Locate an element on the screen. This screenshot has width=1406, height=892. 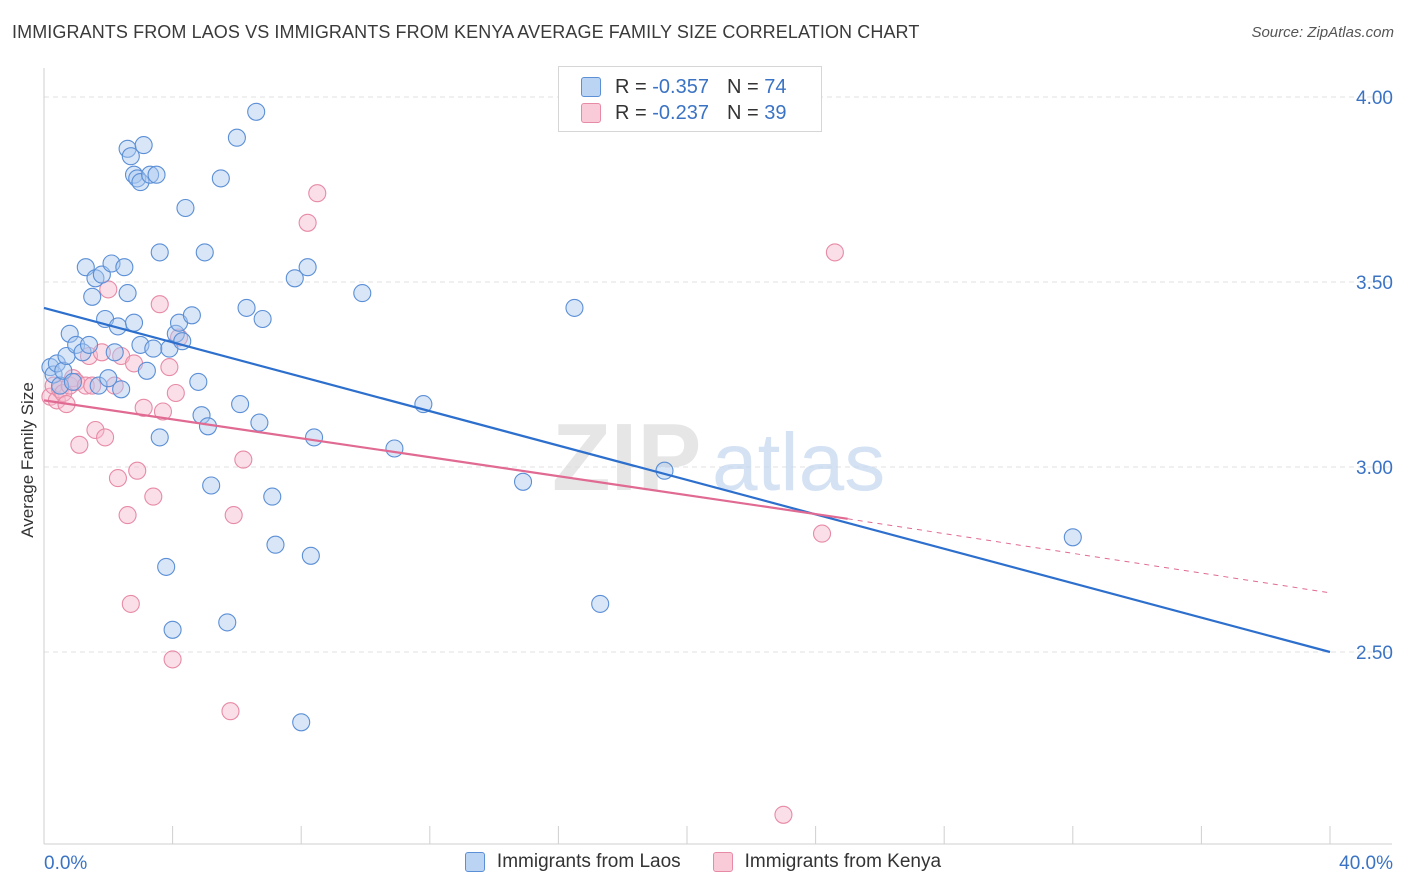
legend-row-kenya: R = -0.237 N = 39 is located at coordinates (683, 113).